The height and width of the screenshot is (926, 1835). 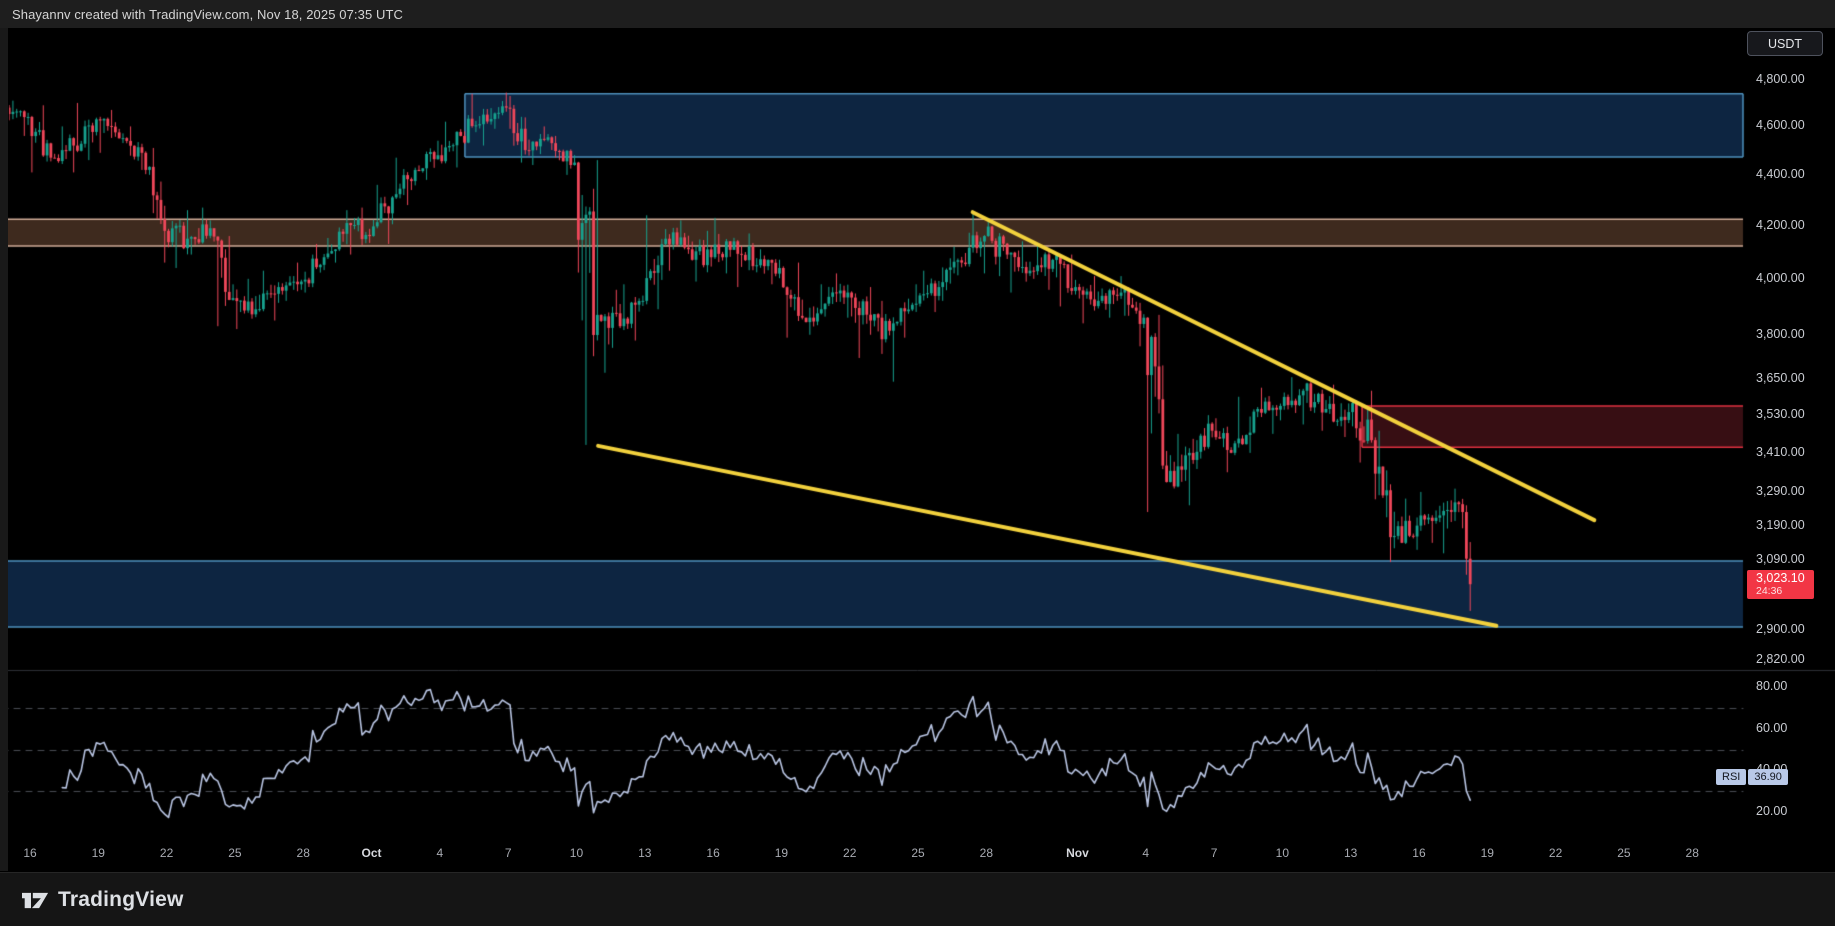 I want to click on rsi-value-badge: RSI 36.90, so click(x=1752, y=776).